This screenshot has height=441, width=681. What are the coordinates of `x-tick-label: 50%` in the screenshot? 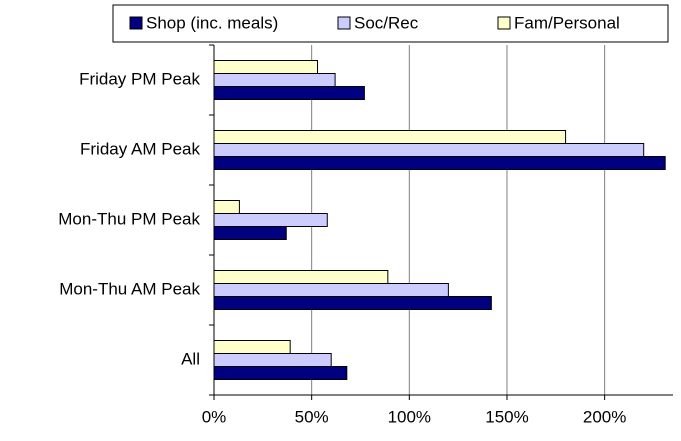 It's located at (312, 416).